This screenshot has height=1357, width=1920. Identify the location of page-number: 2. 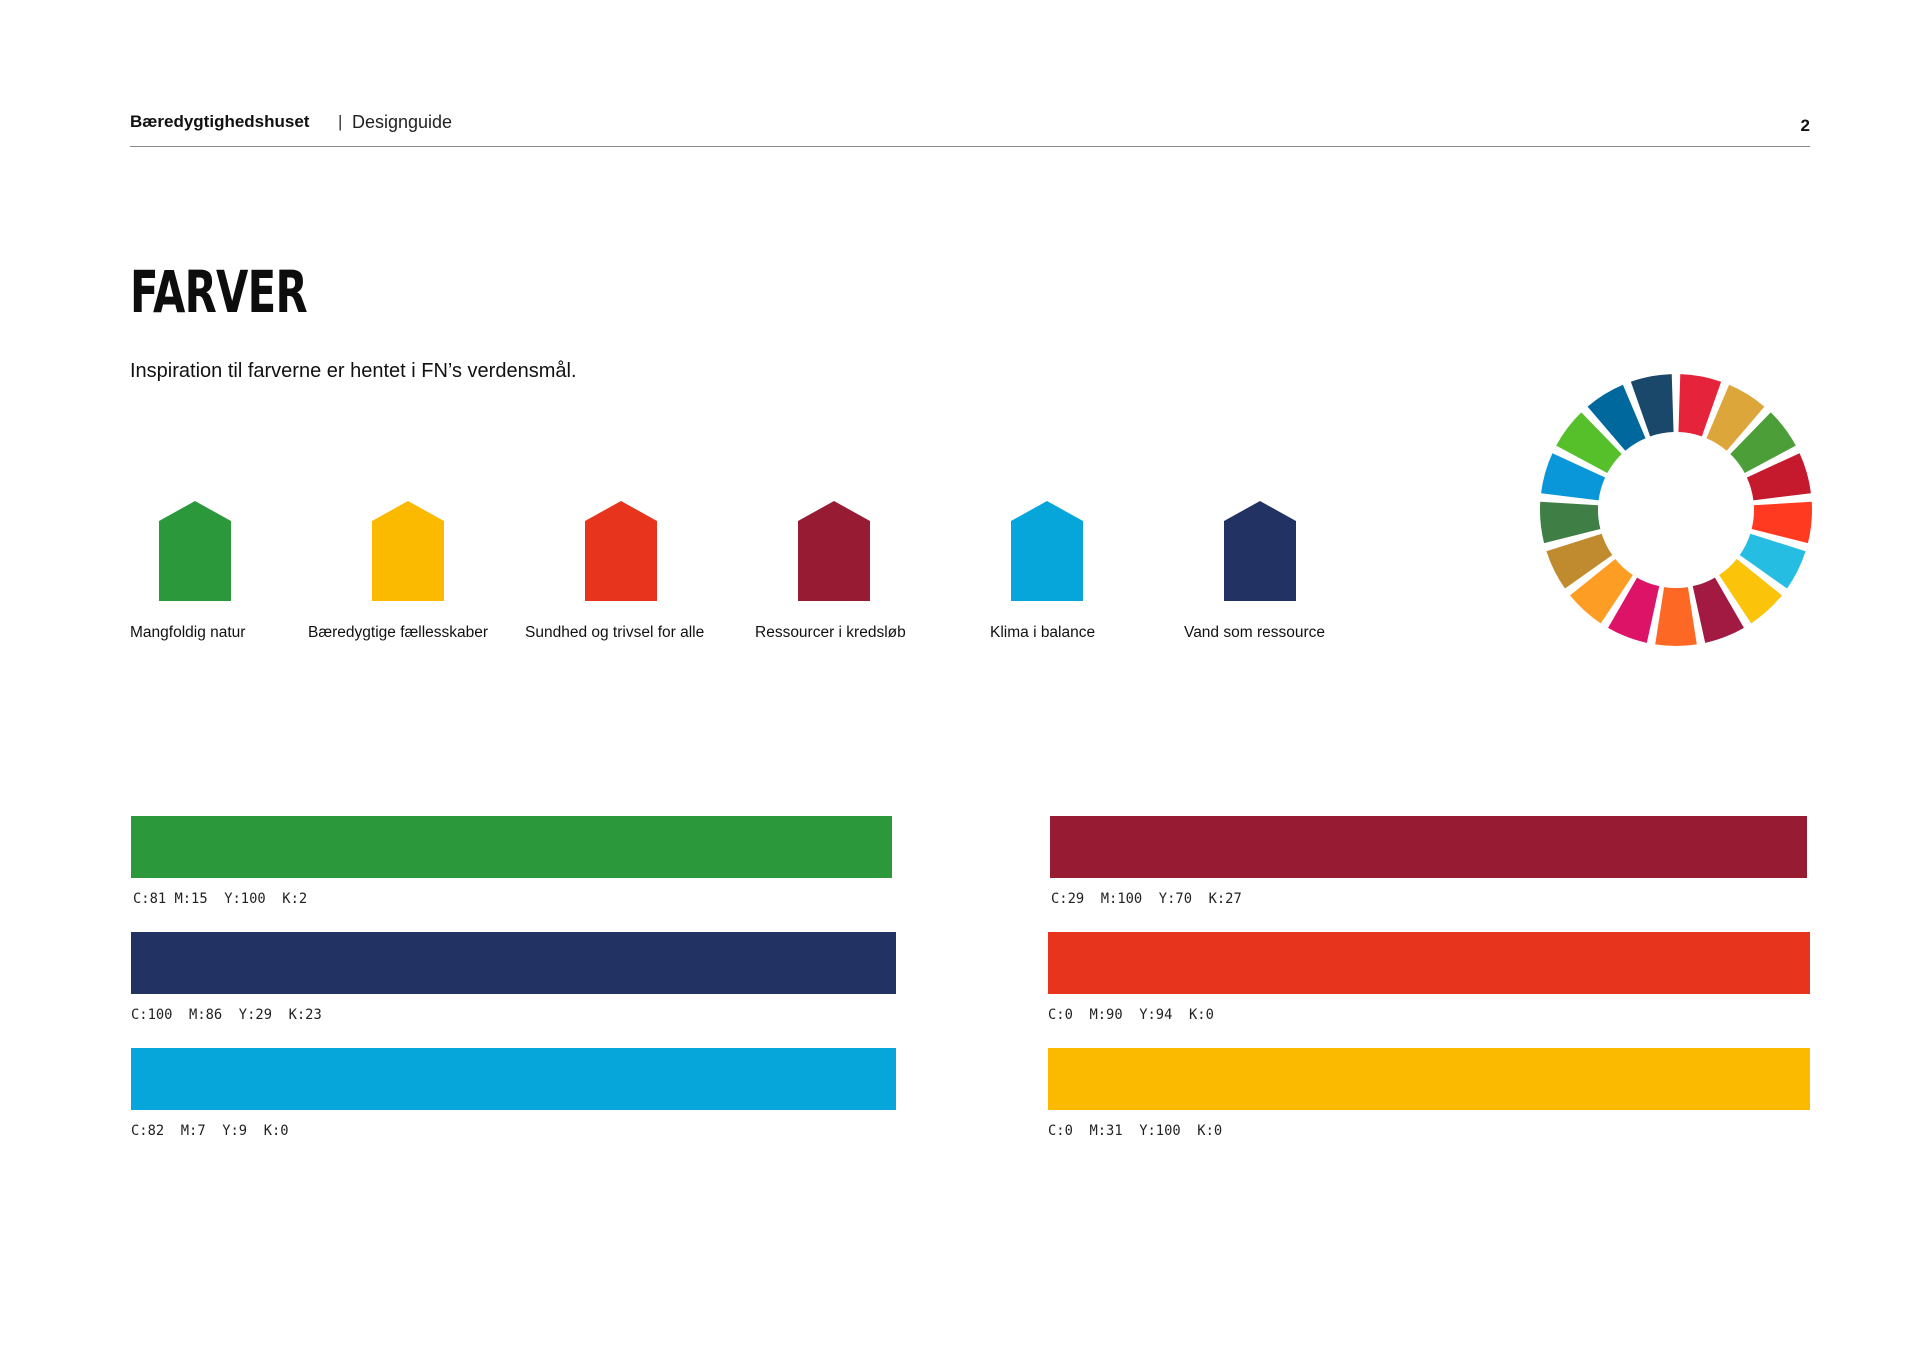
(1805, 125).